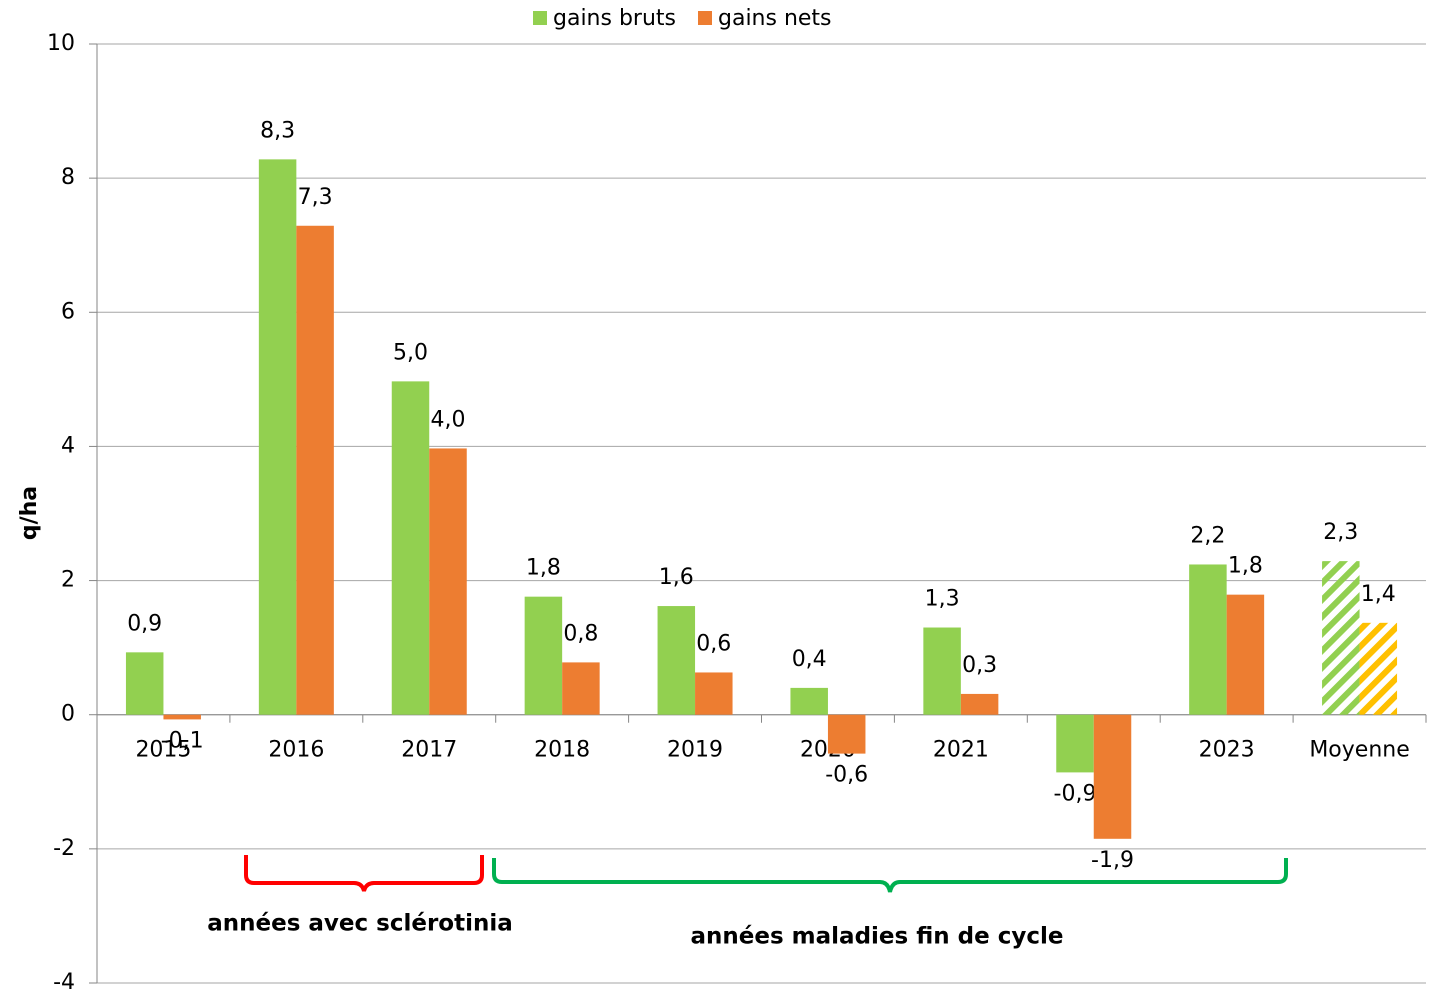  What do you see at coordinates (61, 43) in the screenshot?
I see `y-tick-label: 10` at bounding box center [61, 43].